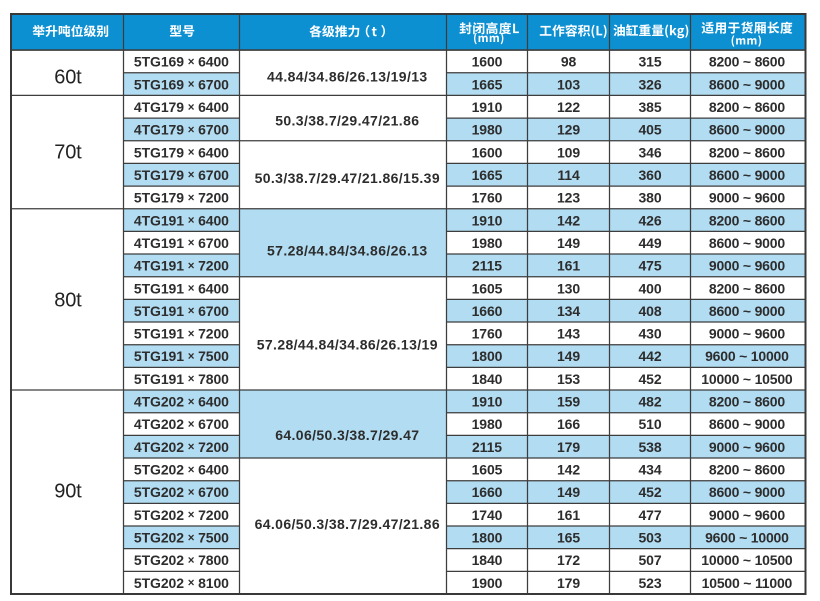  Describe the element at coordinates (568, 175) in the screenshot. I see `svg-text: 114` at that location.